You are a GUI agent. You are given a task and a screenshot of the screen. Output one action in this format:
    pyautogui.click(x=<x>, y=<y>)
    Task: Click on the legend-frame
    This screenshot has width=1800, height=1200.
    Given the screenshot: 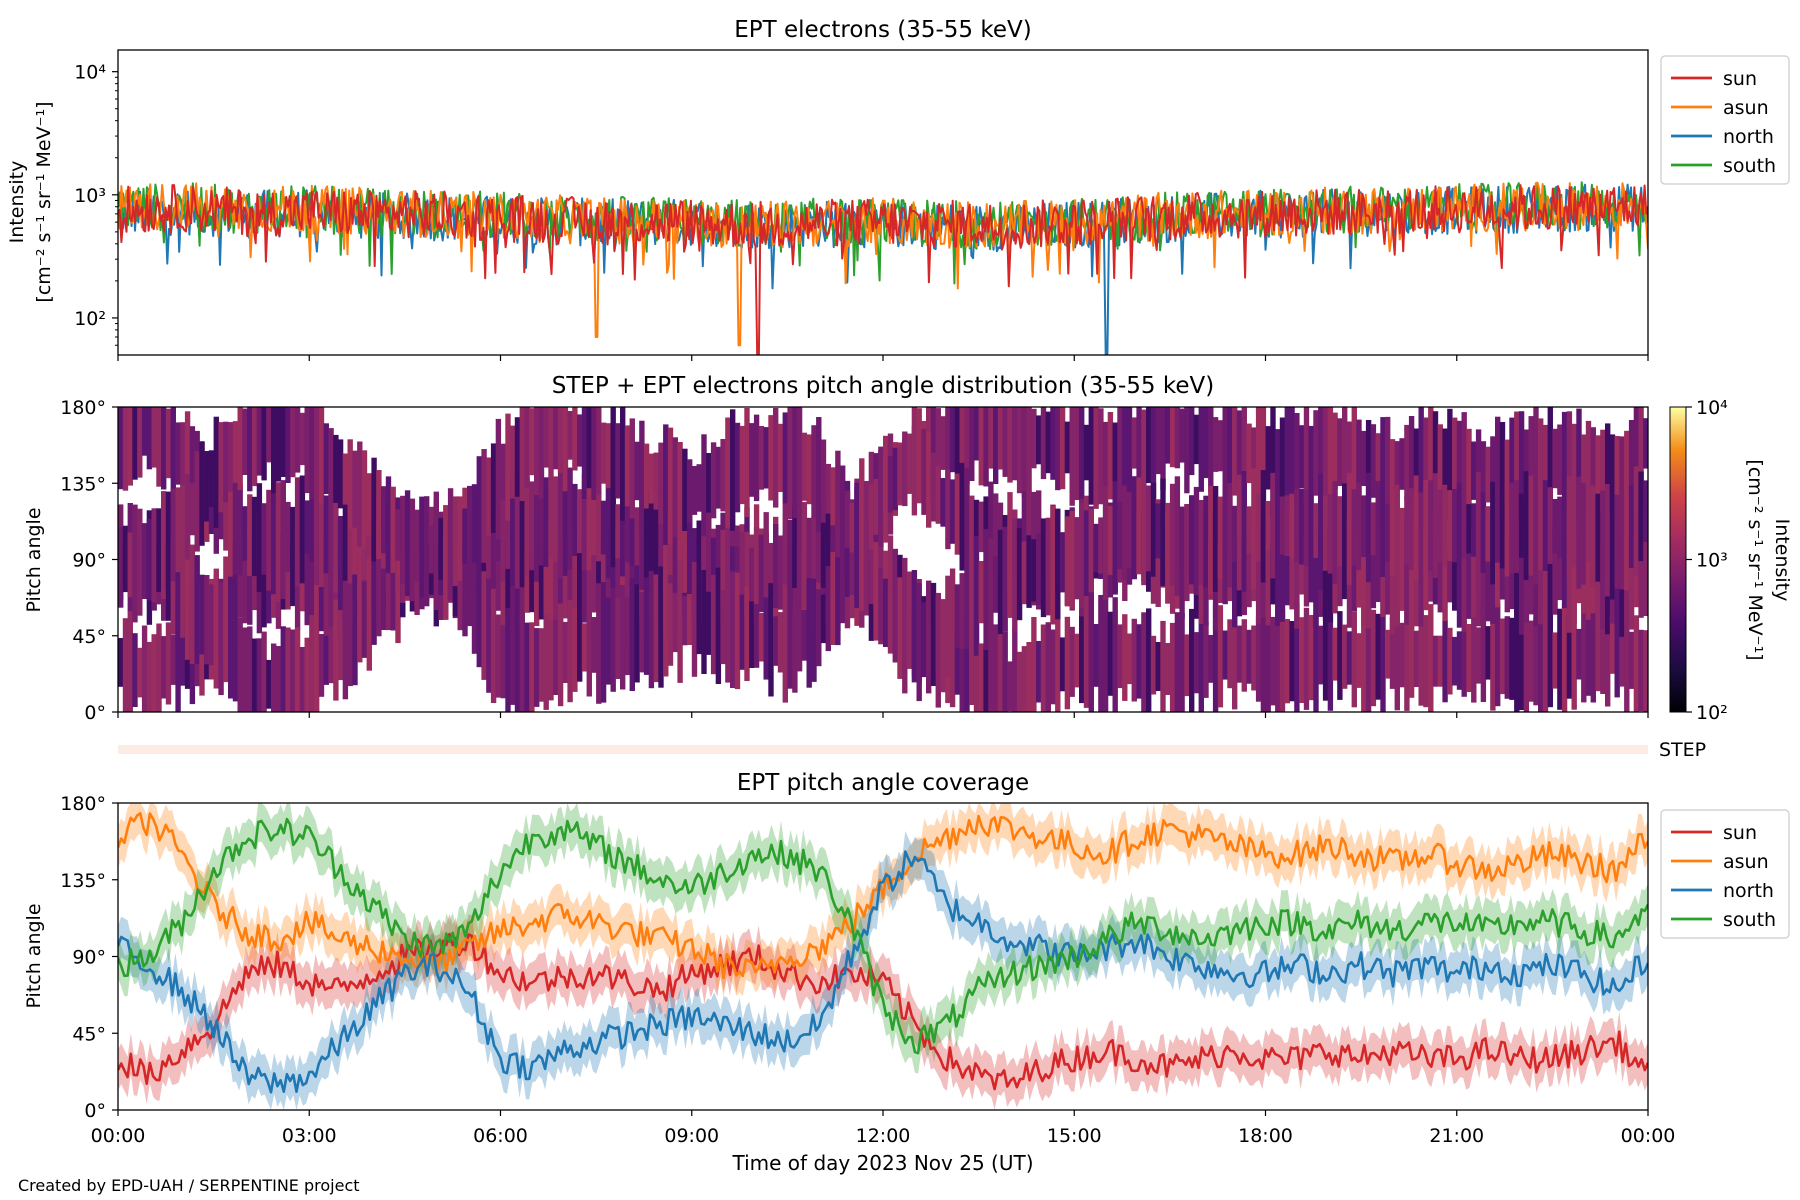 What is the action you would take?
    pyautogui.click(x=1725, y=874)
    